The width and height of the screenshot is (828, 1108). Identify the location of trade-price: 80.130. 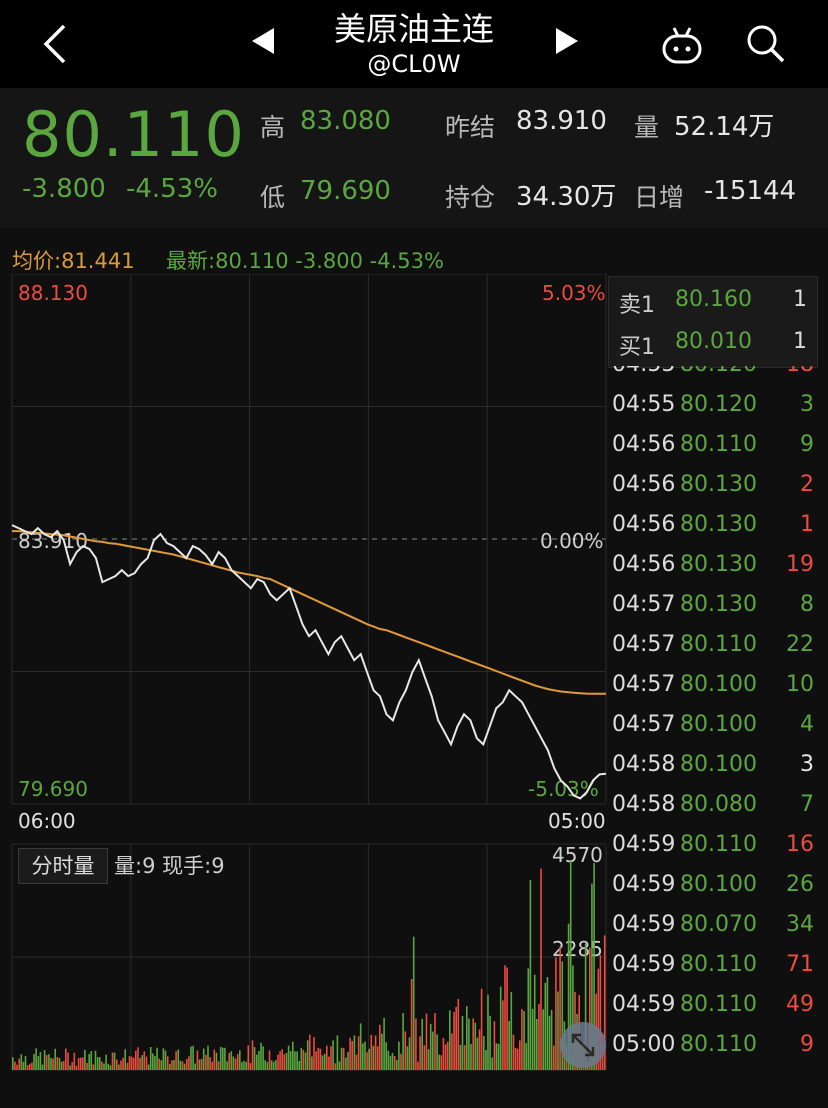
(718, 564).